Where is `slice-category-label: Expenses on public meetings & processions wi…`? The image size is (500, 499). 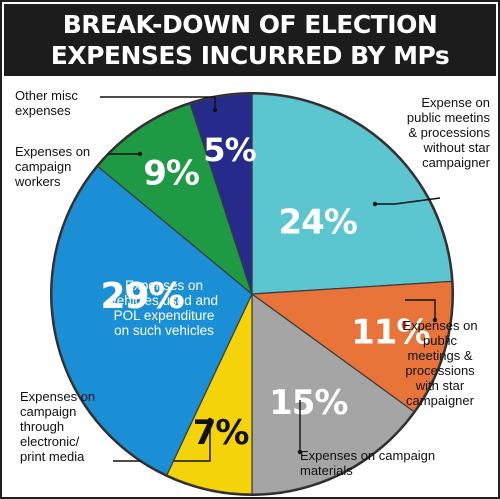
slice-category-label: Expenses on public meetings & processions wi… is located at coordinates (440, 363).